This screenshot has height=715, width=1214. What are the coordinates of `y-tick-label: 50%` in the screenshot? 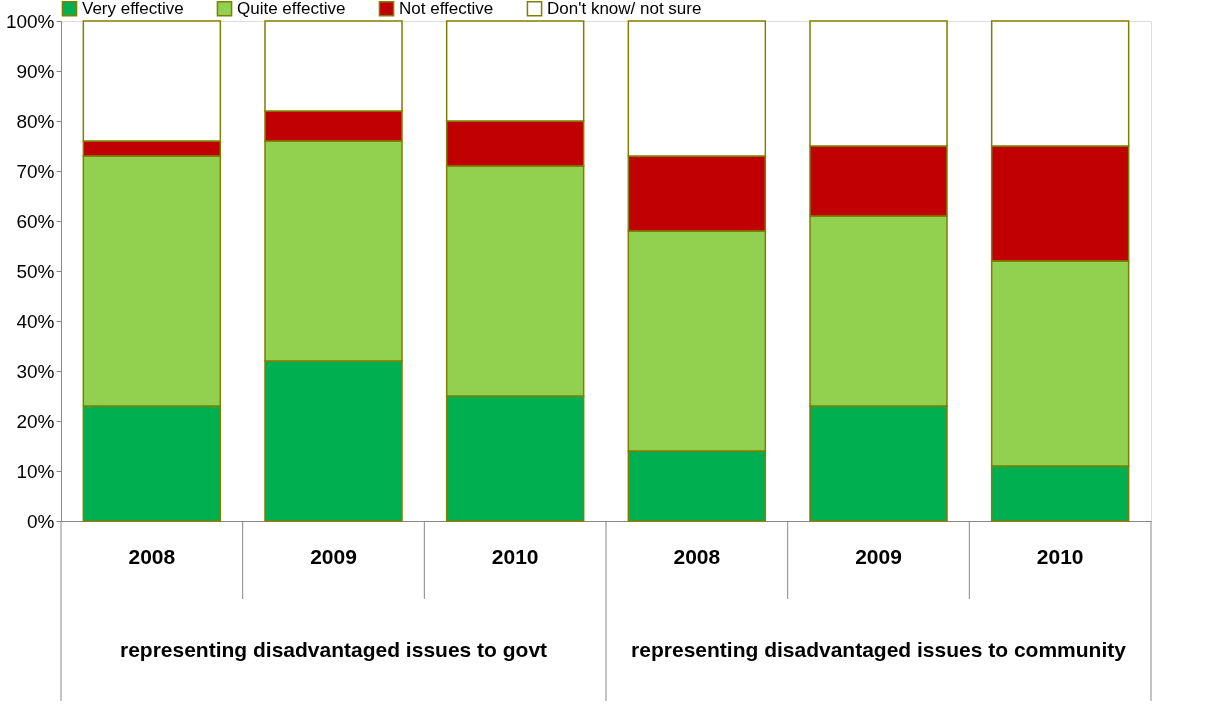 It's located at (35, 271).